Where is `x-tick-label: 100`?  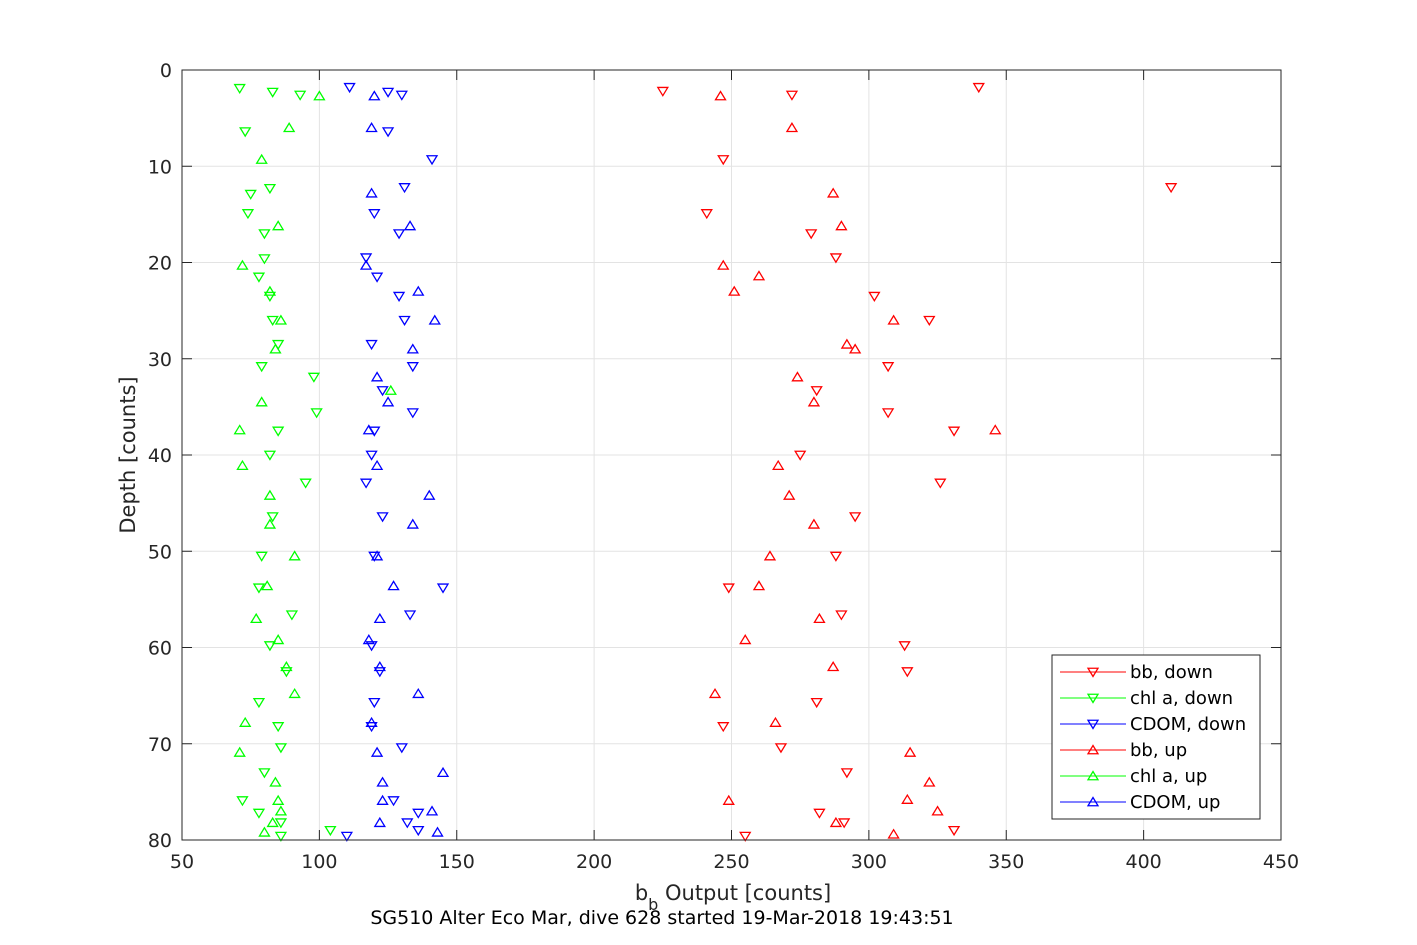 x-tick-label: 100 is located at coordinates (319, 862).